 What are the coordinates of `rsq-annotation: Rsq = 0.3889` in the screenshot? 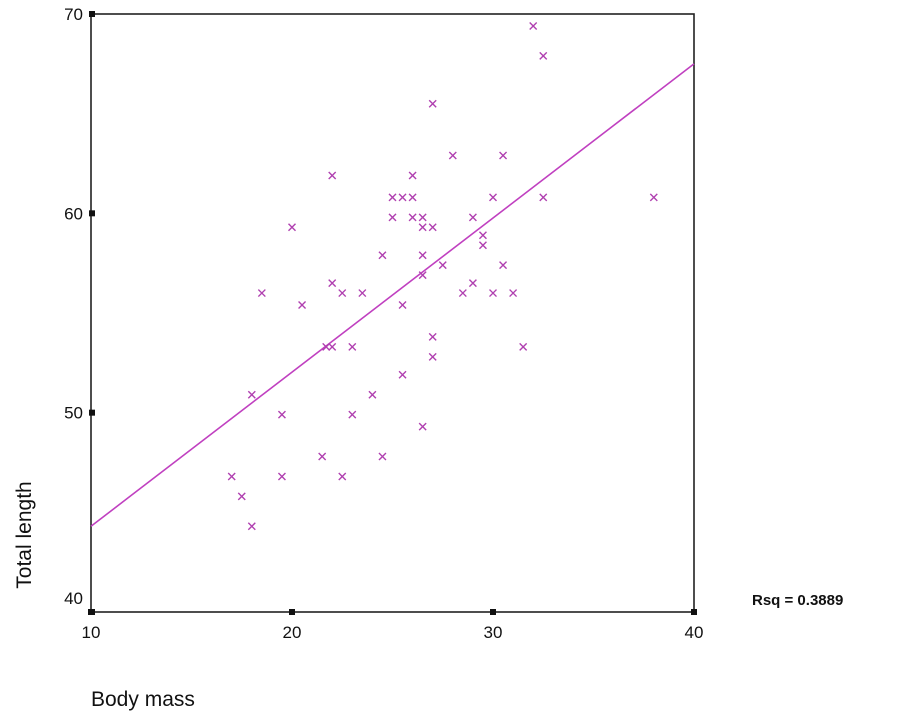 It's located at (797, 600).